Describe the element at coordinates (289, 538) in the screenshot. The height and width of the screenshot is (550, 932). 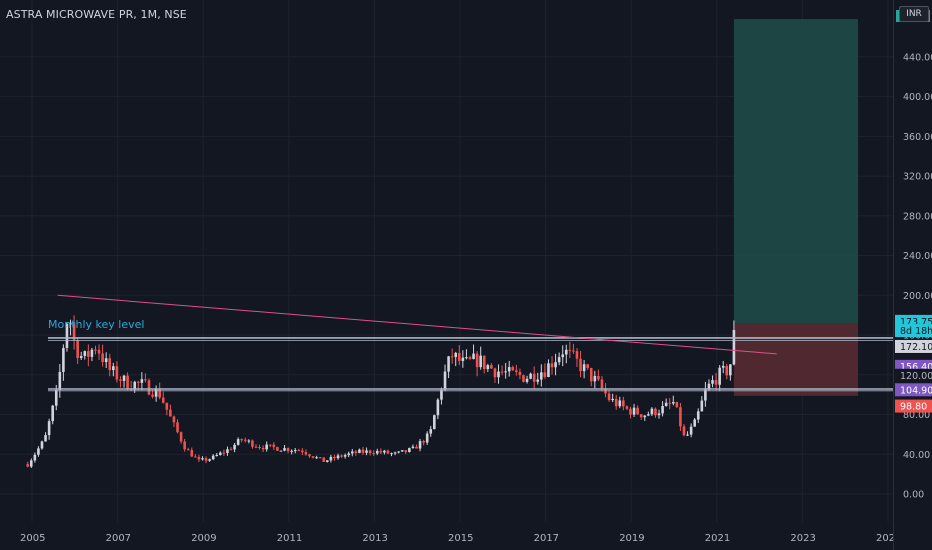
I see `x-tick-label: 2011` at that location.